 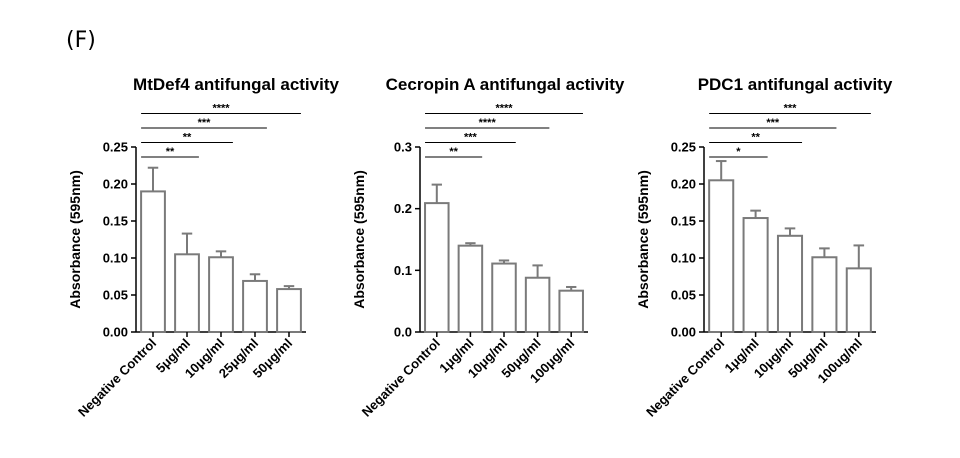 What do you see at coordinates (403, 332) in the screenshot?
I see `y-tick-label: 0.0` at bounding box center [403, 332].